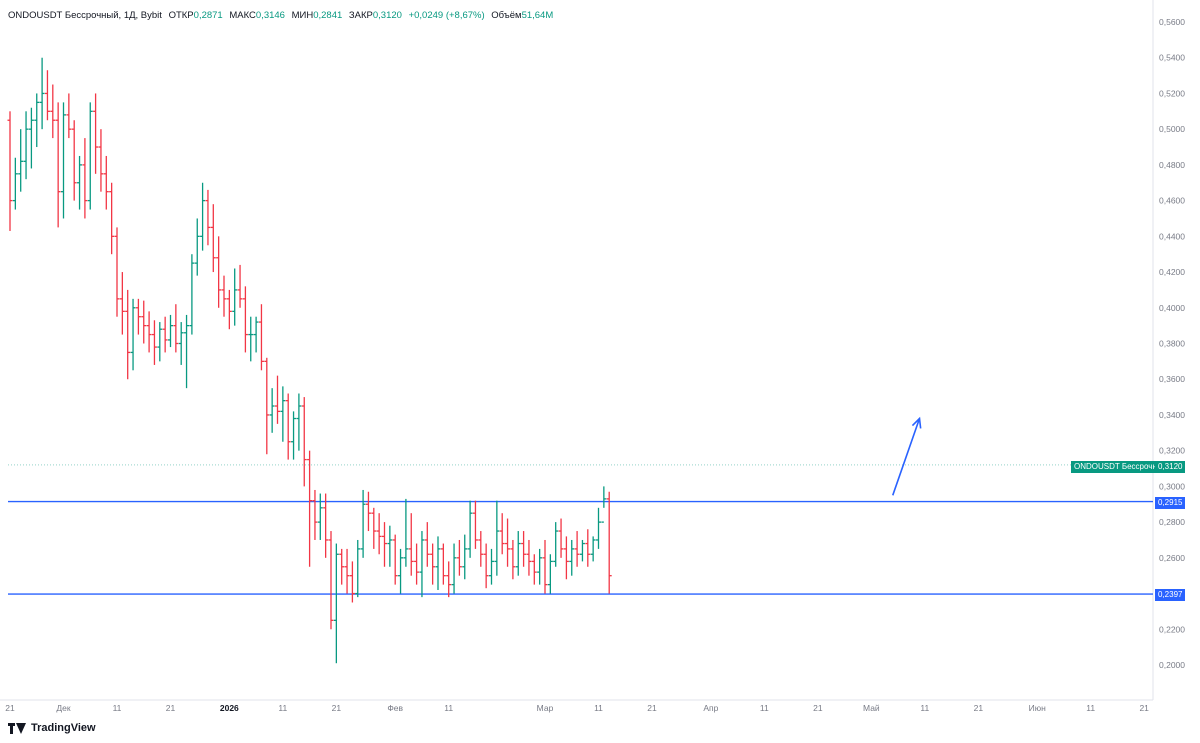 Image resolution: width=1200 pixels, height=743 pixels. I want to click on tradingview-brand: TradingView, so click(52, 728).